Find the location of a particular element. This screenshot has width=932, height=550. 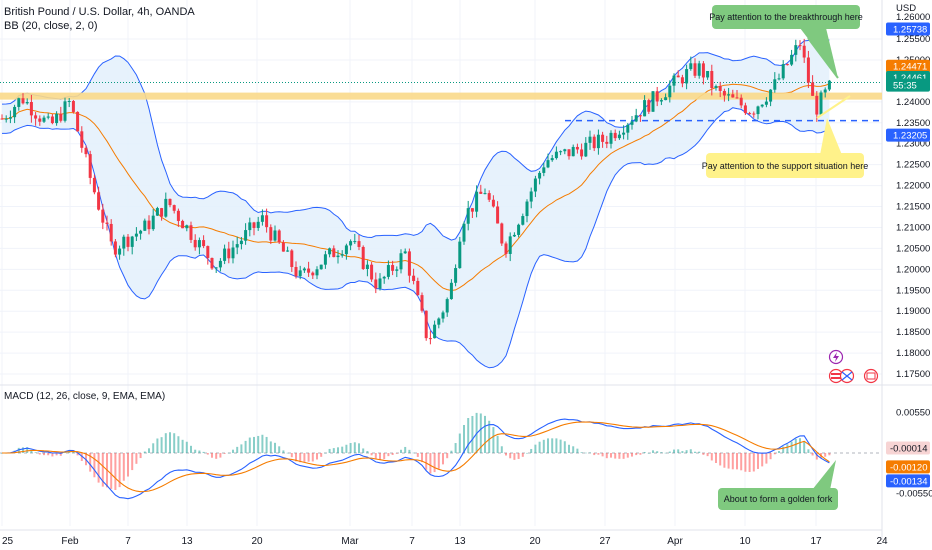

macd-axis: 0.00550 -0.00550 -0.00014 -0.00120 -0.00134 is located at coordinates (909, 454).